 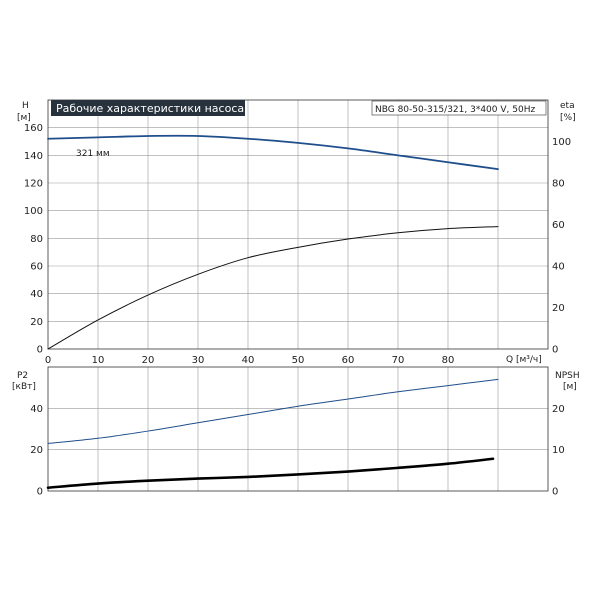 What do you see at coordinates (448, 360) in the screenshot?
I see `x-tick-label: 80` at bounding box center [448, 360].